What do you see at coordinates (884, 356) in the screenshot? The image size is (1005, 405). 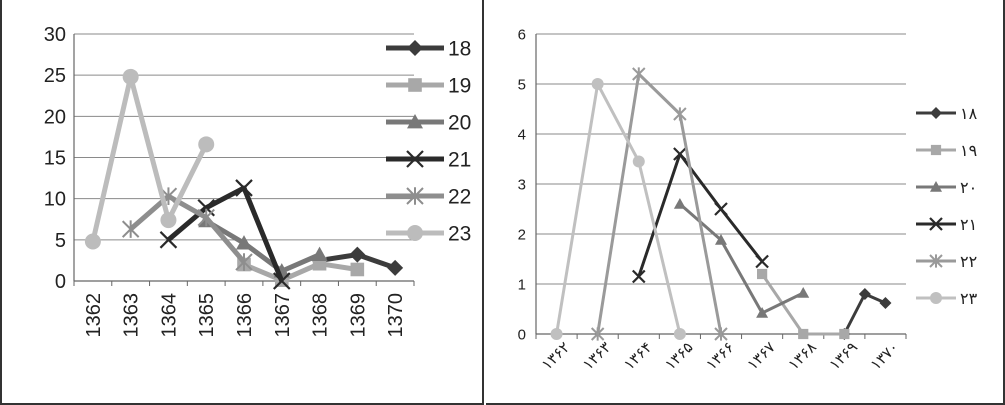 I see `x-tick-label: ۱۳۷۰` at bounding box center [884, 356].